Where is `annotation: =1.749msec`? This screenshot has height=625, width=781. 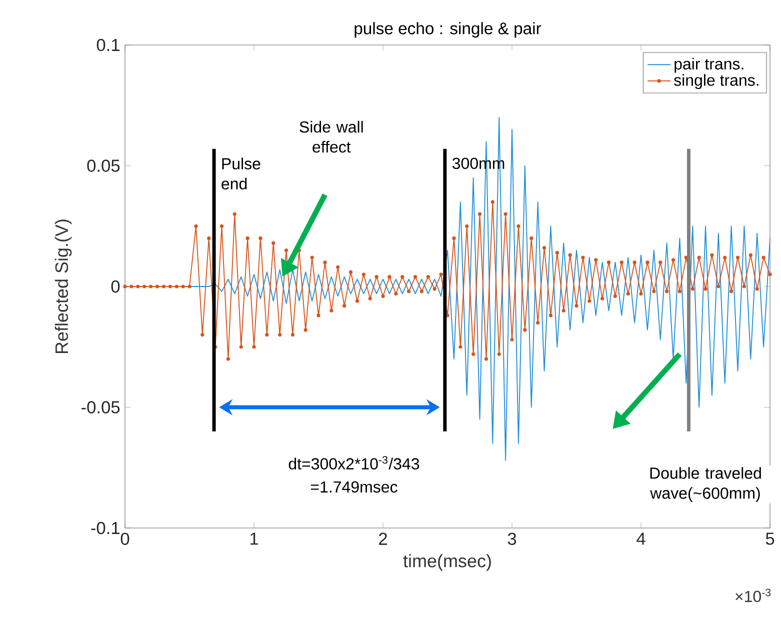 annotation: =1.749msec is located at coordinates (354, 487).